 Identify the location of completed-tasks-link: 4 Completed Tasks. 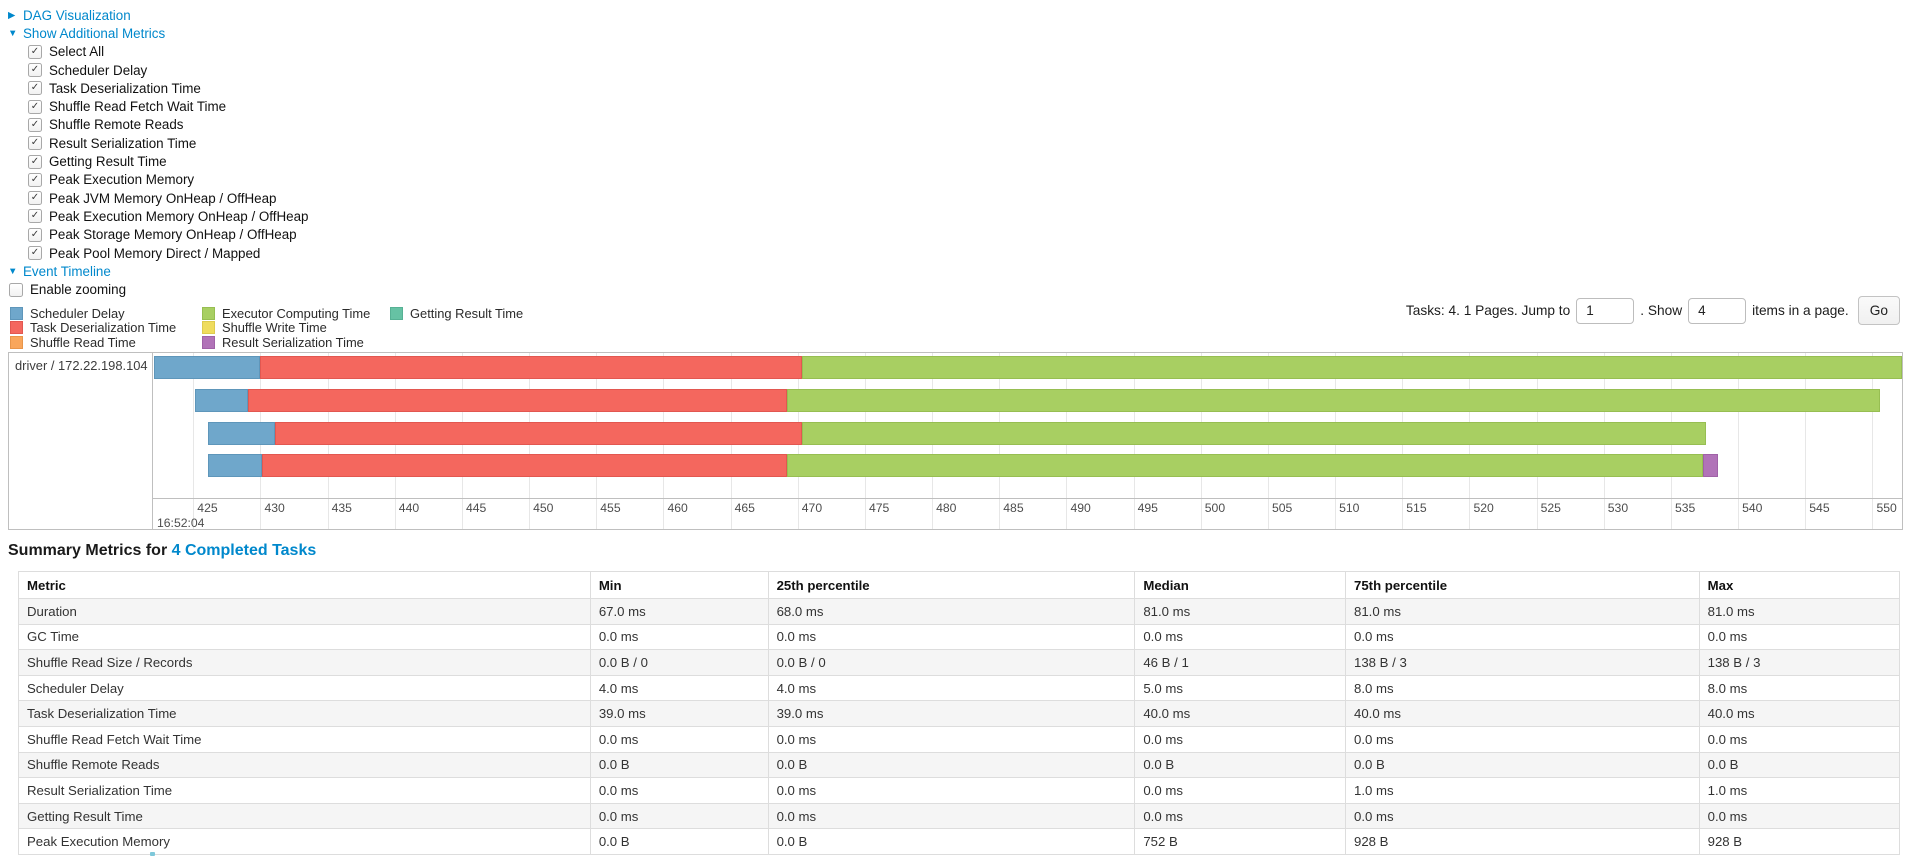
(244, 550).